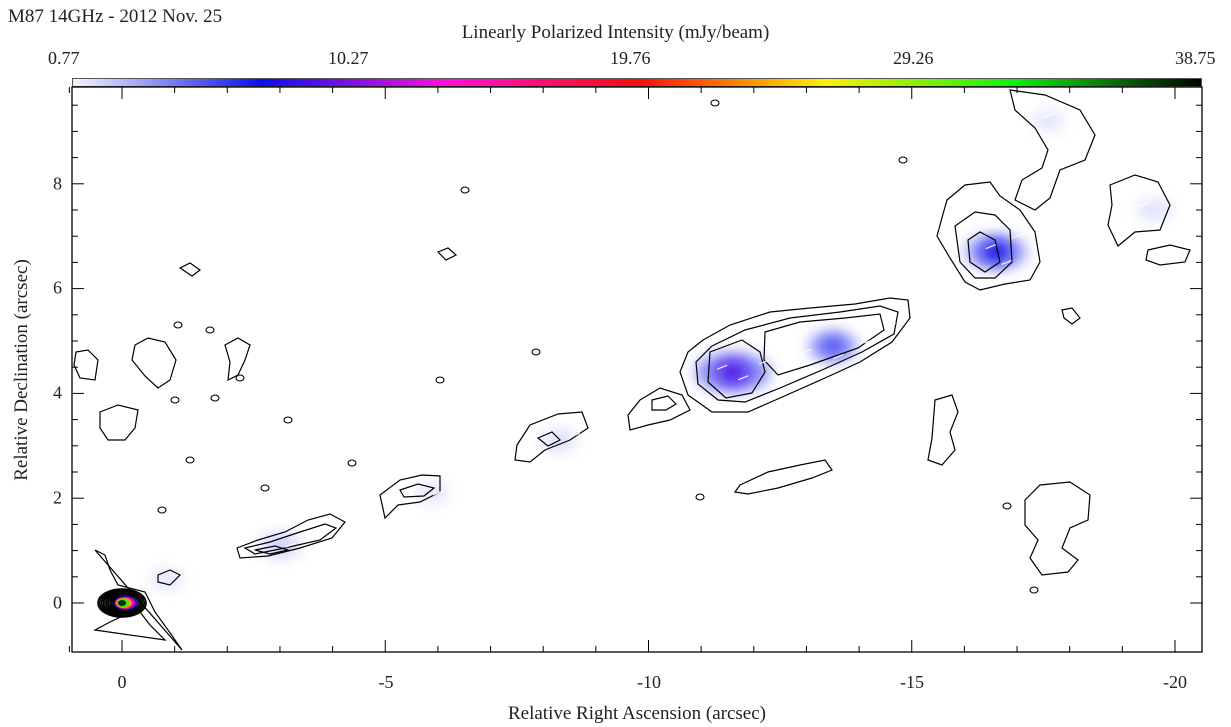 This screenshot has width=1231, height=727. I want to click on colorbar-tick-label: 0.77, so click(64, 58).